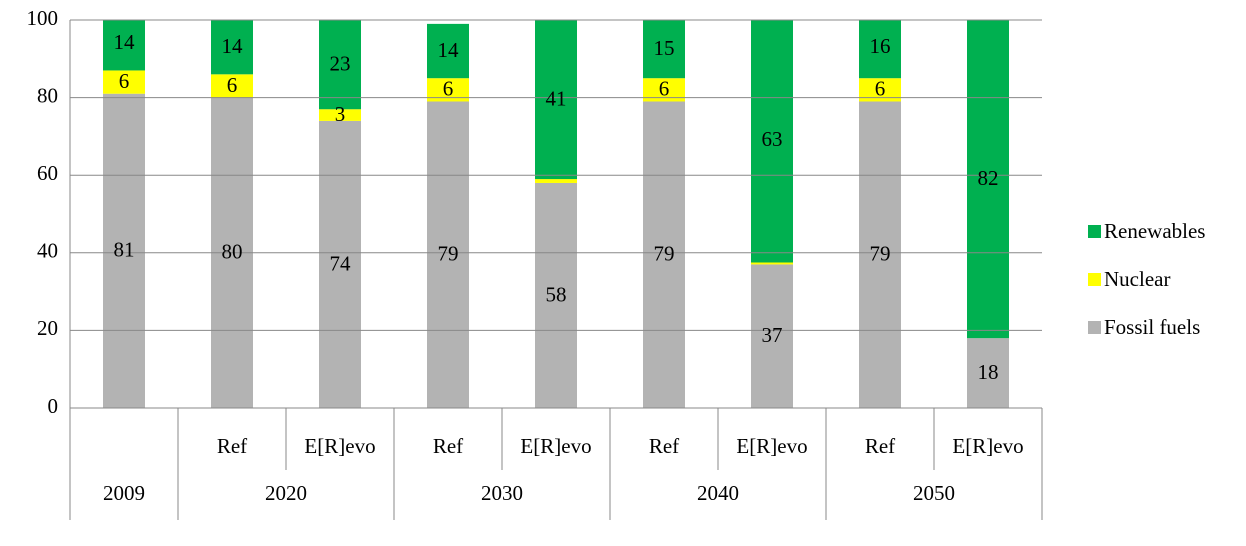  What do you see at coordinates (53, 406) in the screenshot?
I see `y-tick-label: 0` at bounding box center [53, 406].